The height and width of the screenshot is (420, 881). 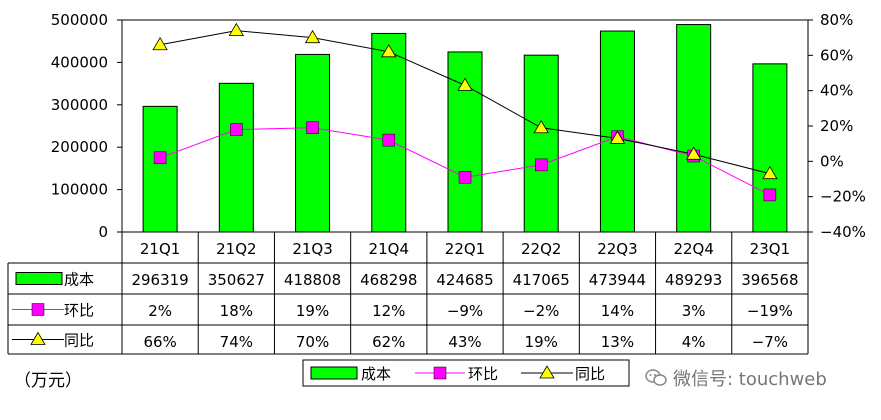 I want to click on right-axis-tick-label: 0%, so click(x=832, y=161).